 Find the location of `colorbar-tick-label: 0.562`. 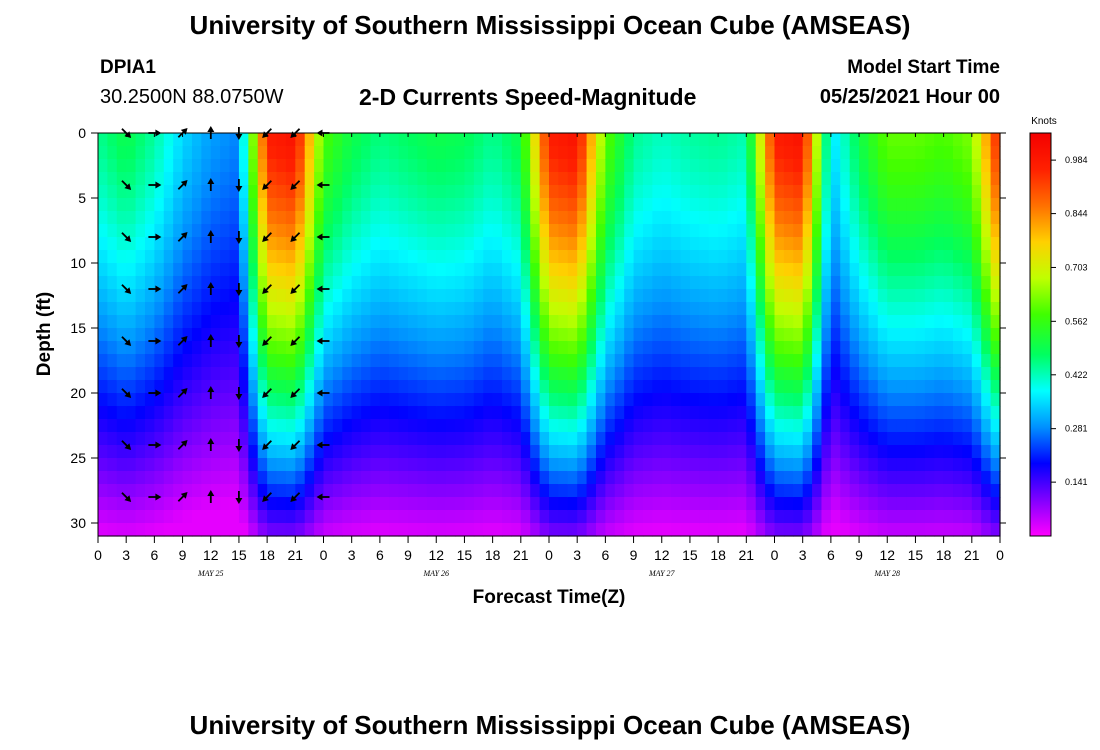

colorbar-tick-label: 0.562 is located at coordinates (1076, 321).